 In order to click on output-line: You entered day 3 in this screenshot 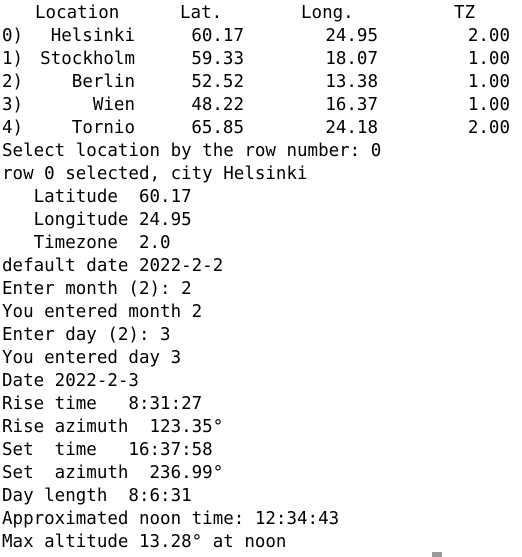, I will do `click(92, 358)`.